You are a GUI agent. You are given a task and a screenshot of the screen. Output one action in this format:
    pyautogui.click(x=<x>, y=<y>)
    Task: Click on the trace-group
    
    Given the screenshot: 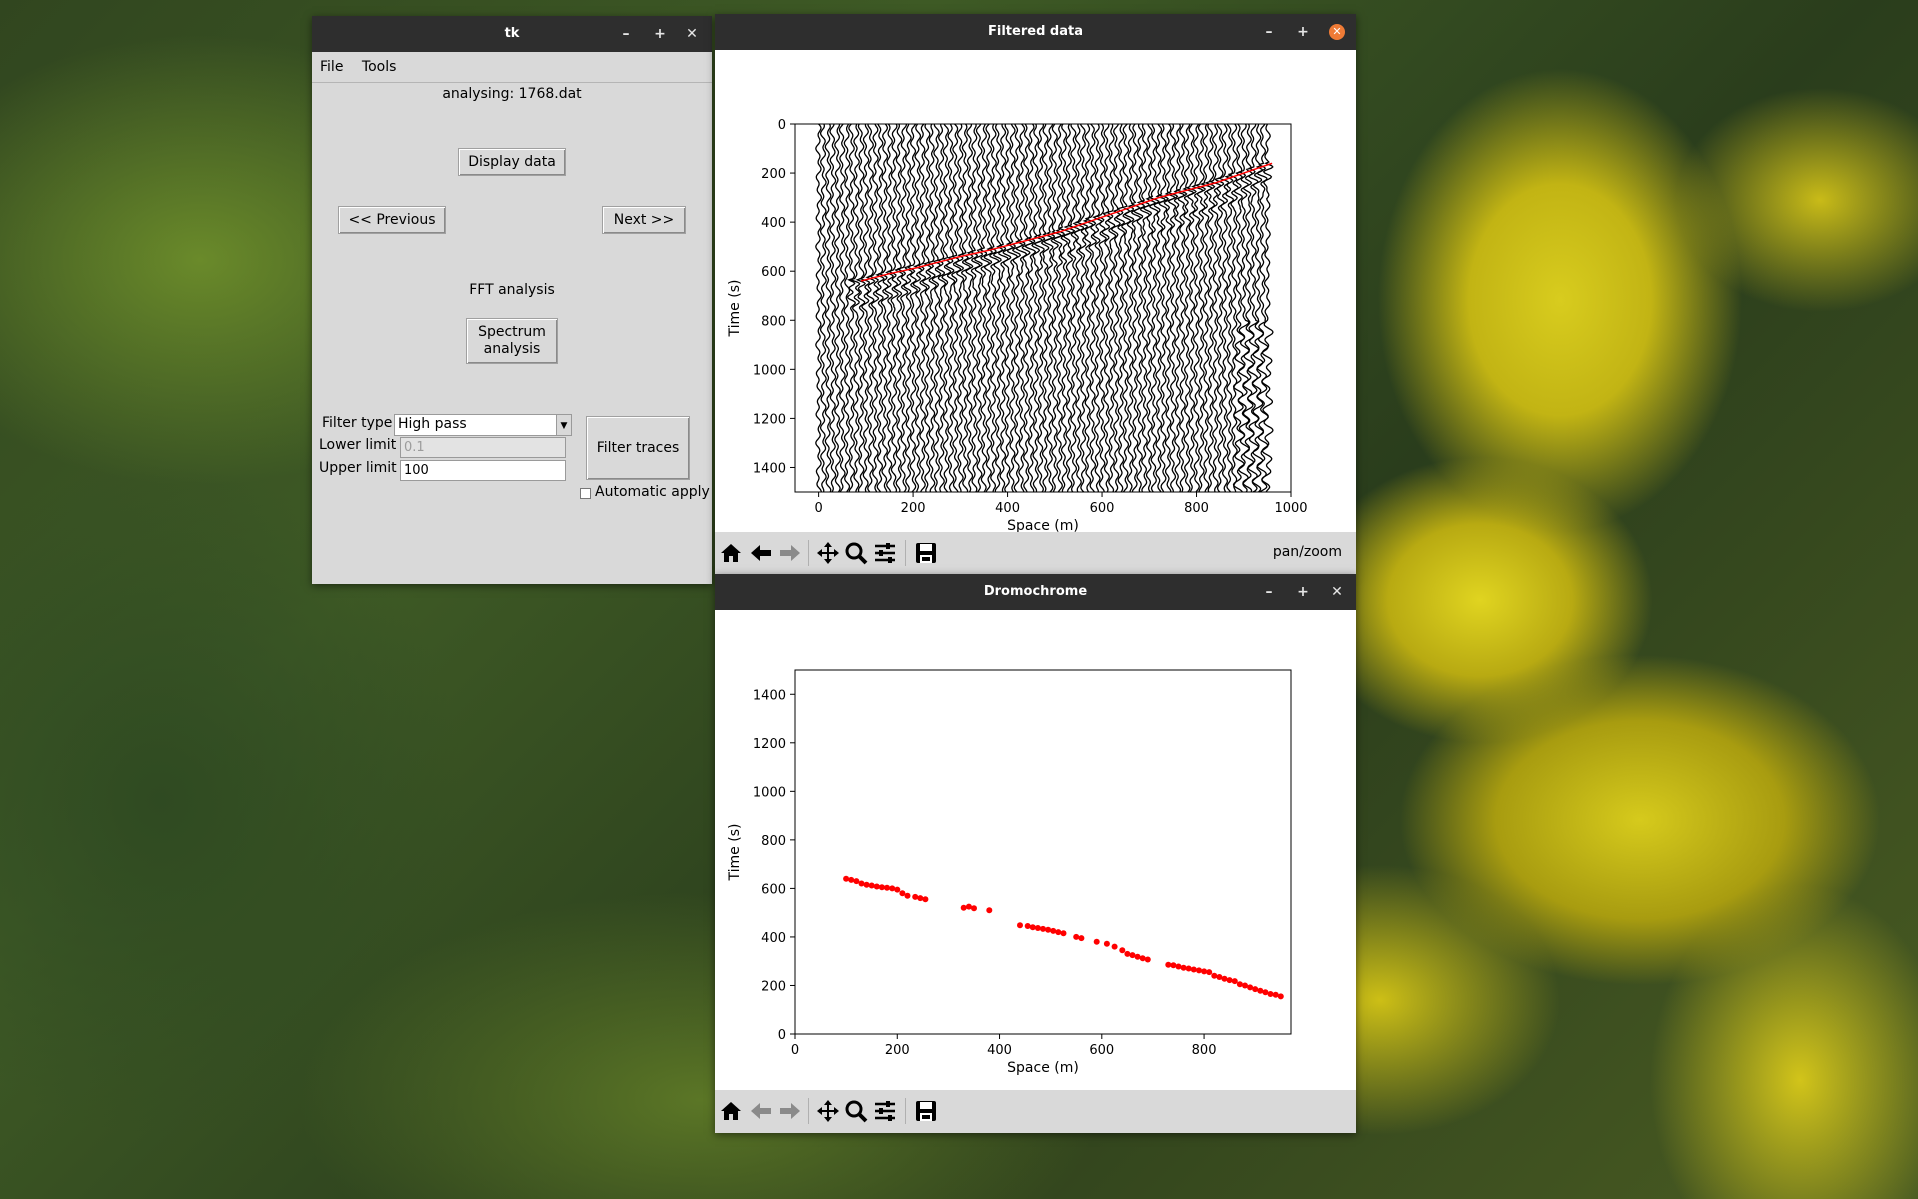 What is the action you would take?
    pyautogui.click(x=1044, y=308)
    